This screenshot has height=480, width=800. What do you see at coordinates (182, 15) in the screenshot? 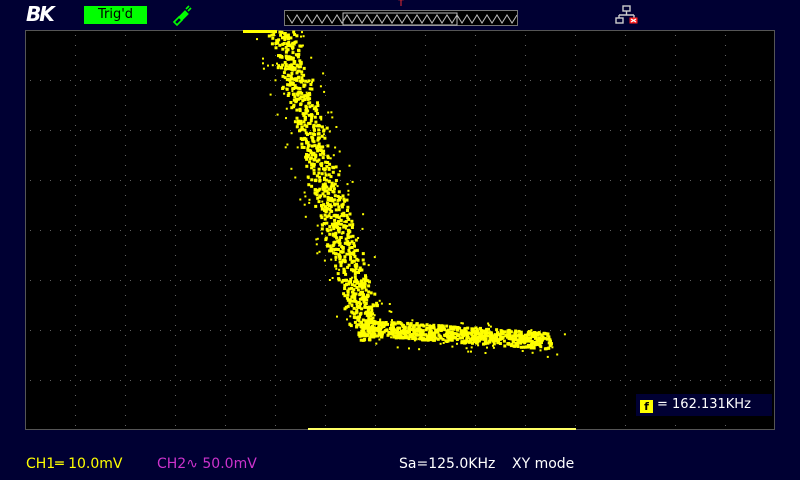
I see `probe-icon` at bounding box center [182, 15].